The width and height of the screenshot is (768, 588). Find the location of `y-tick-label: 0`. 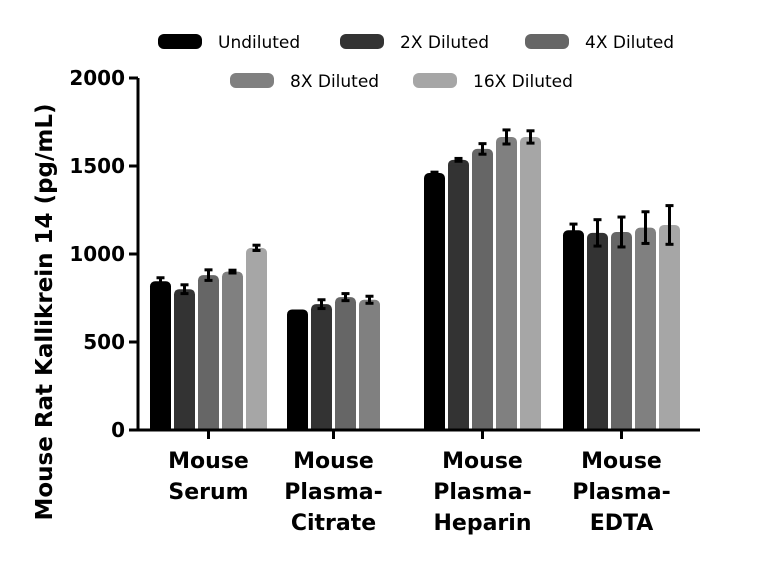

y-tick-label: 0 is located at coordinates (118, 430).